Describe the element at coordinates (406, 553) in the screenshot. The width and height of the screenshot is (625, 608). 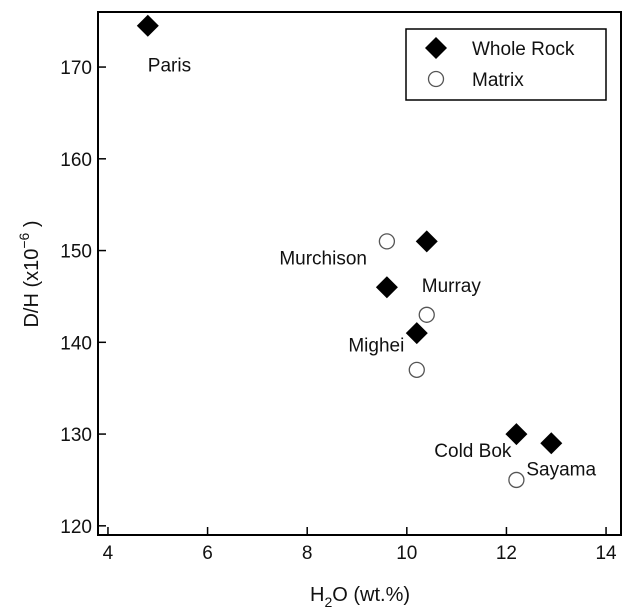
I see `x-tick-label: 10` at that location.